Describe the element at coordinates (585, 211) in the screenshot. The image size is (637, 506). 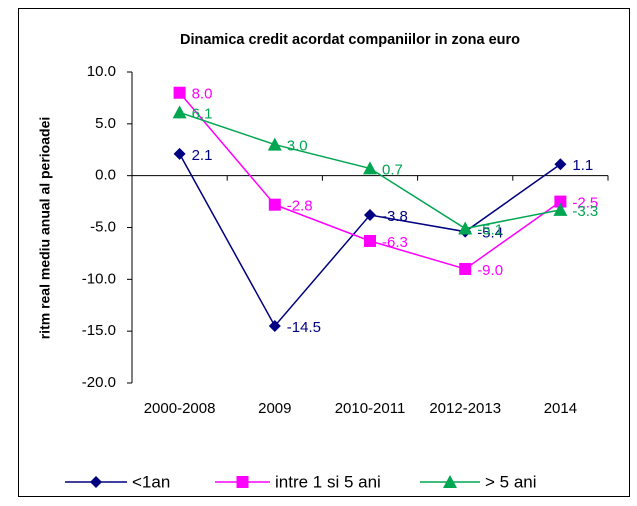
I see `data-label: -3.3` at that location.